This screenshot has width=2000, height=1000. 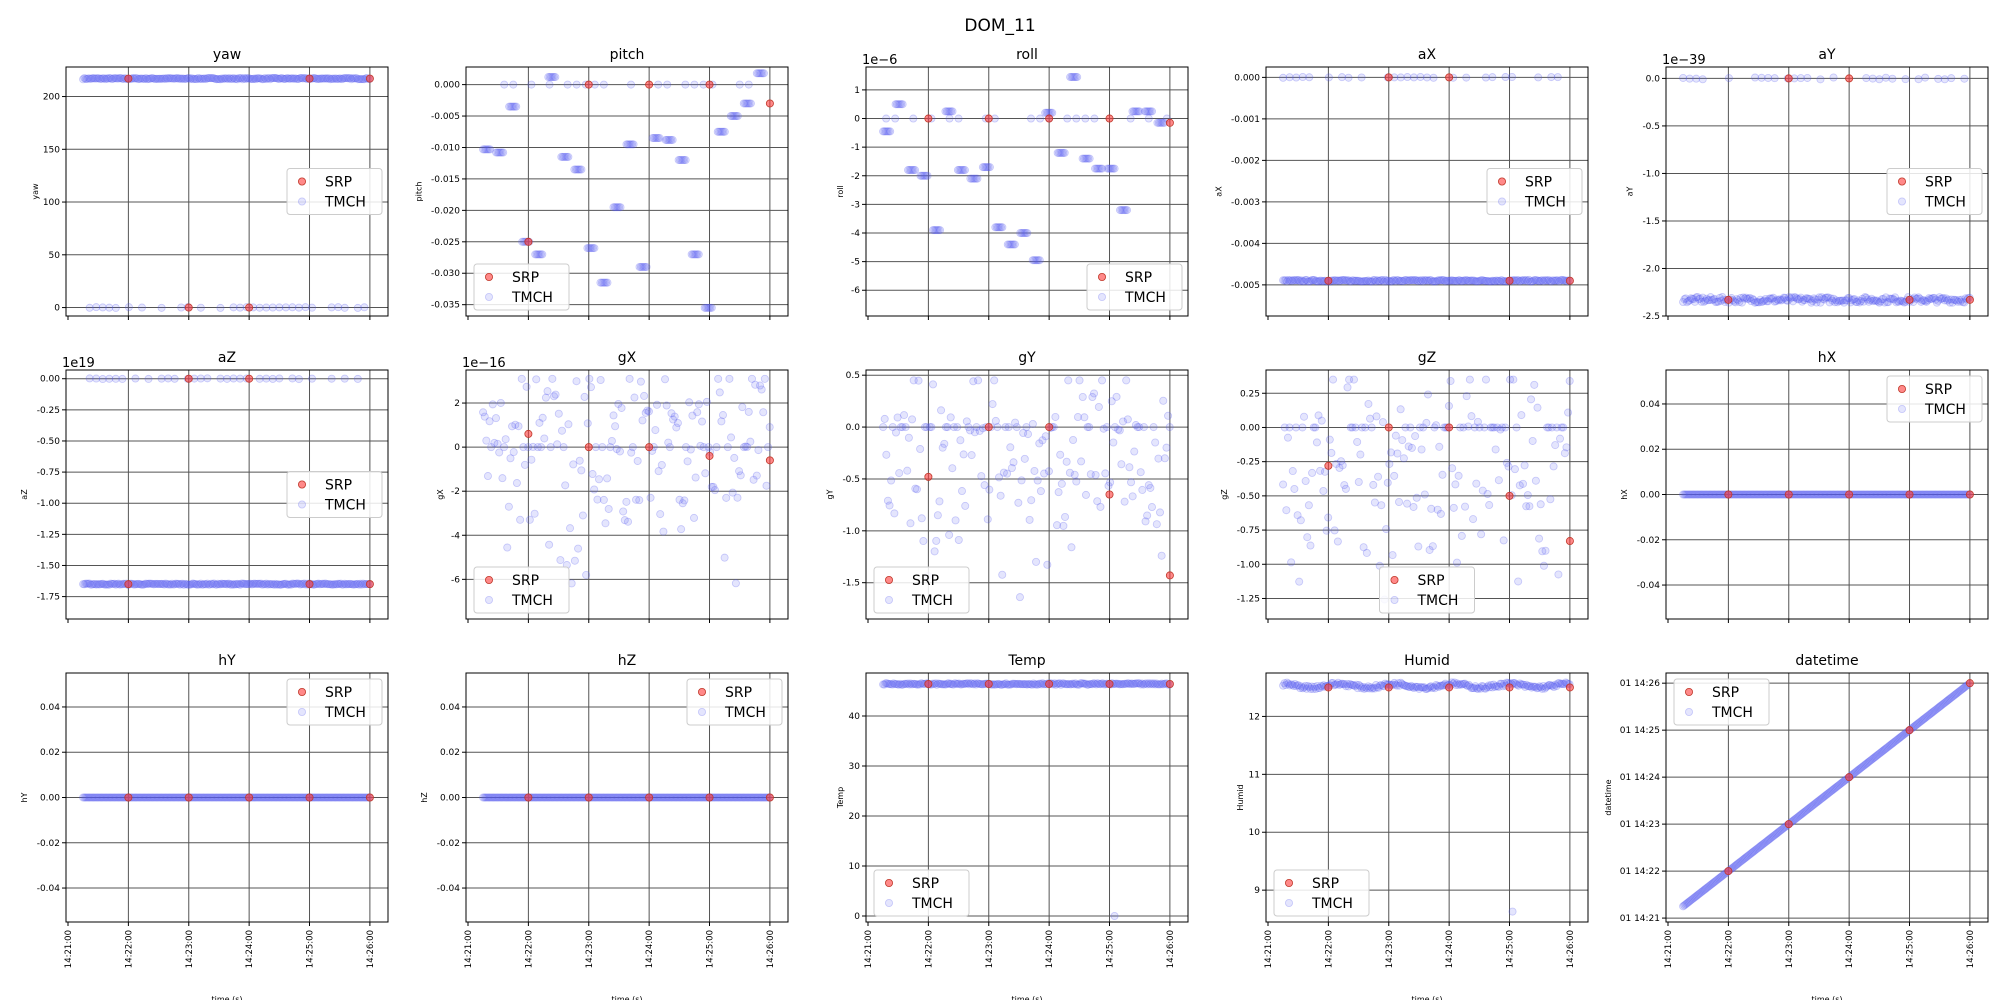 What do you see at coordinates (424, 797) in the screenshot?
I see `y-axis-label: hZ` at bounding box center [424, 797].